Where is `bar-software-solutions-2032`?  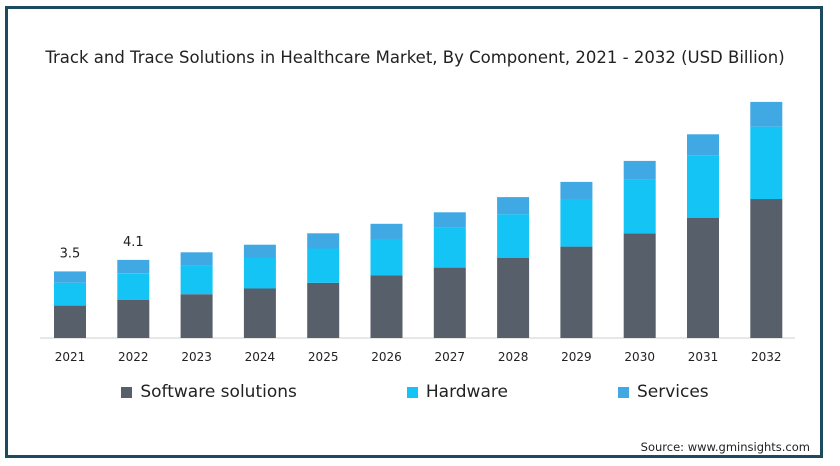 bar-software-solutions-2032 is located at coordinates (766, 268).